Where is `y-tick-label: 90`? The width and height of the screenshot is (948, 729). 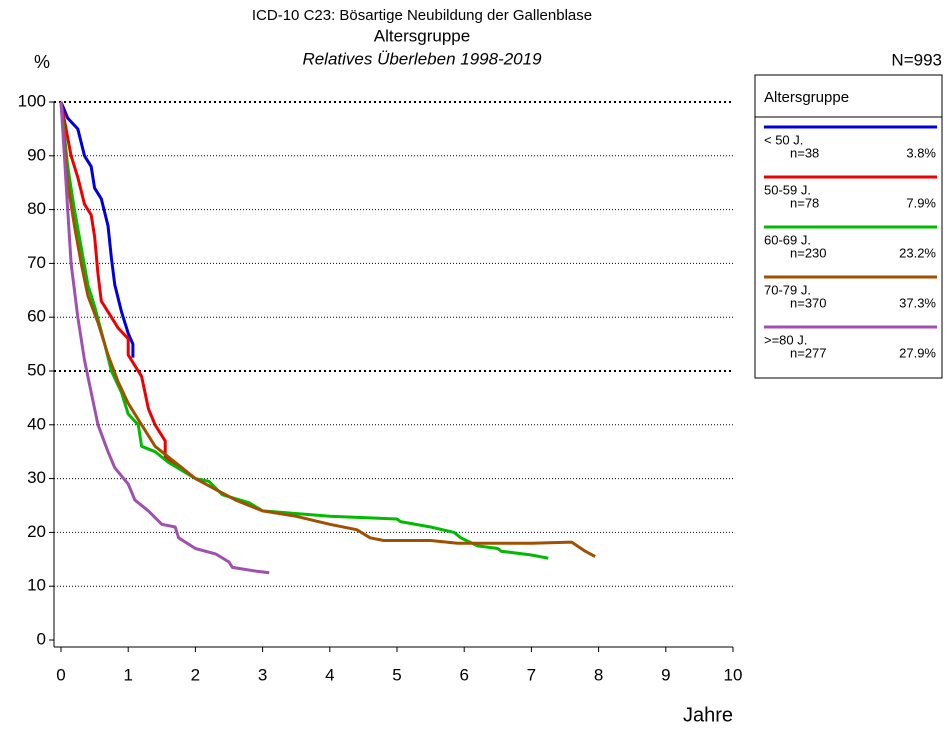
y-tick-label: 90 is located at coordinates (36, 154).